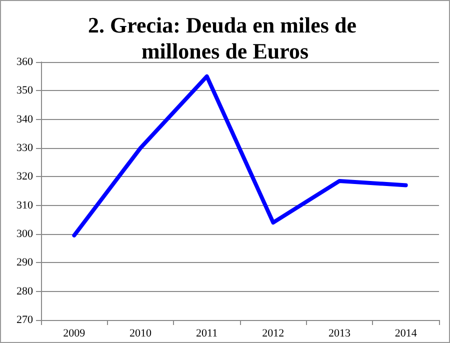 The width and height of the screenshot is (450, 343). What do you see at coordinates (25, 291) in the screenshot?
I see `y-tick-label: 280` at bounding box center [25, 291].